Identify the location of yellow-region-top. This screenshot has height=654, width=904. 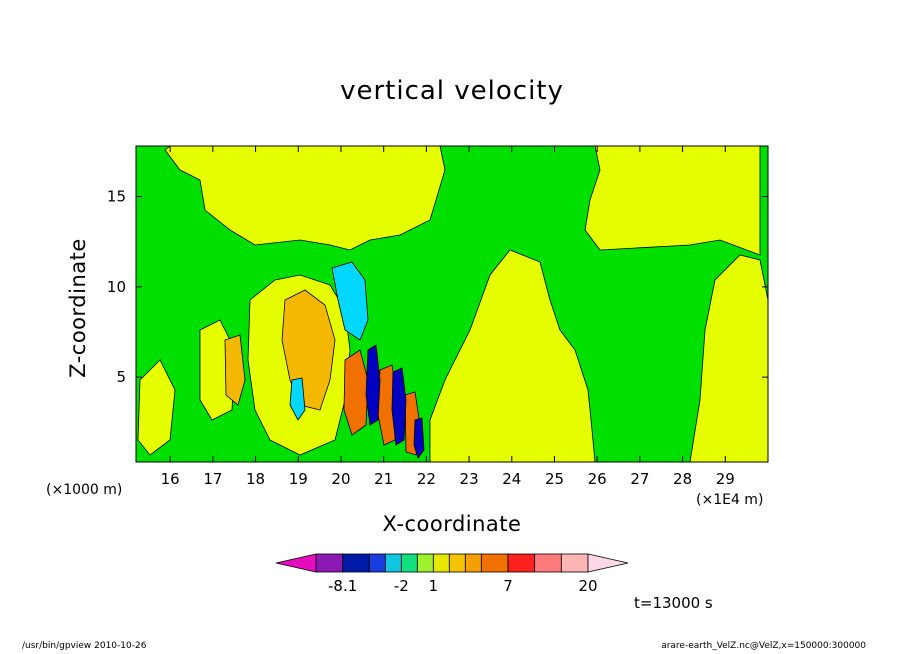
(305, 198).